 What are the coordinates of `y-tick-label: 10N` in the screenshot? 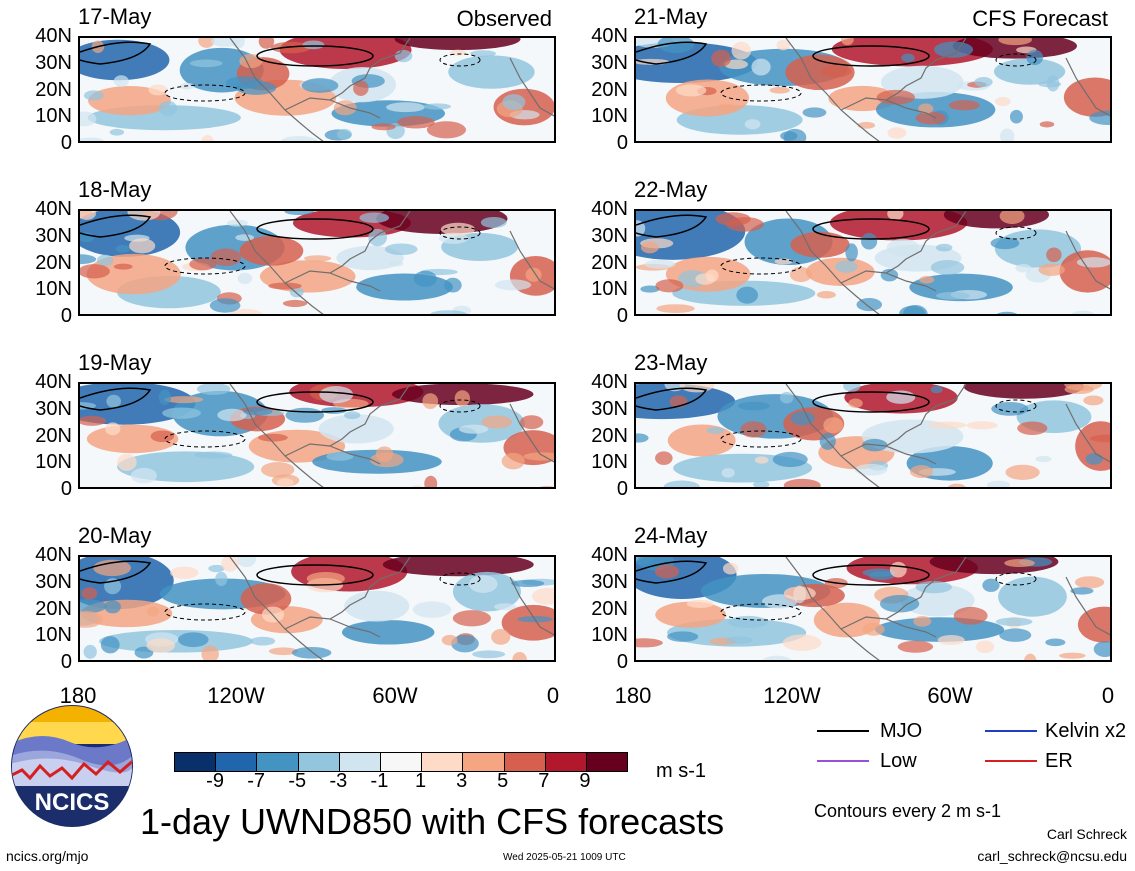 It's located at (53, 289).